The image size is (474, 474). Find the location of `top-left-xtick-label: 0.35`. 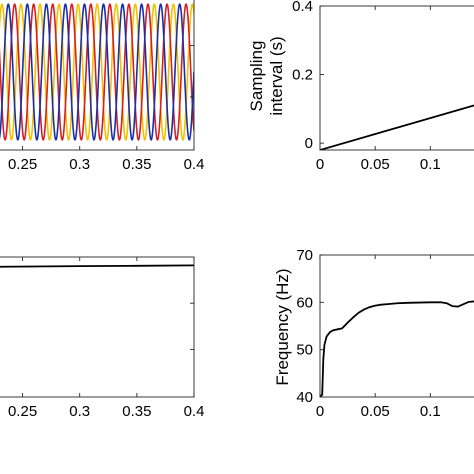

top-left-xtick-label: 0.35 is located at coordinates (136, 164).